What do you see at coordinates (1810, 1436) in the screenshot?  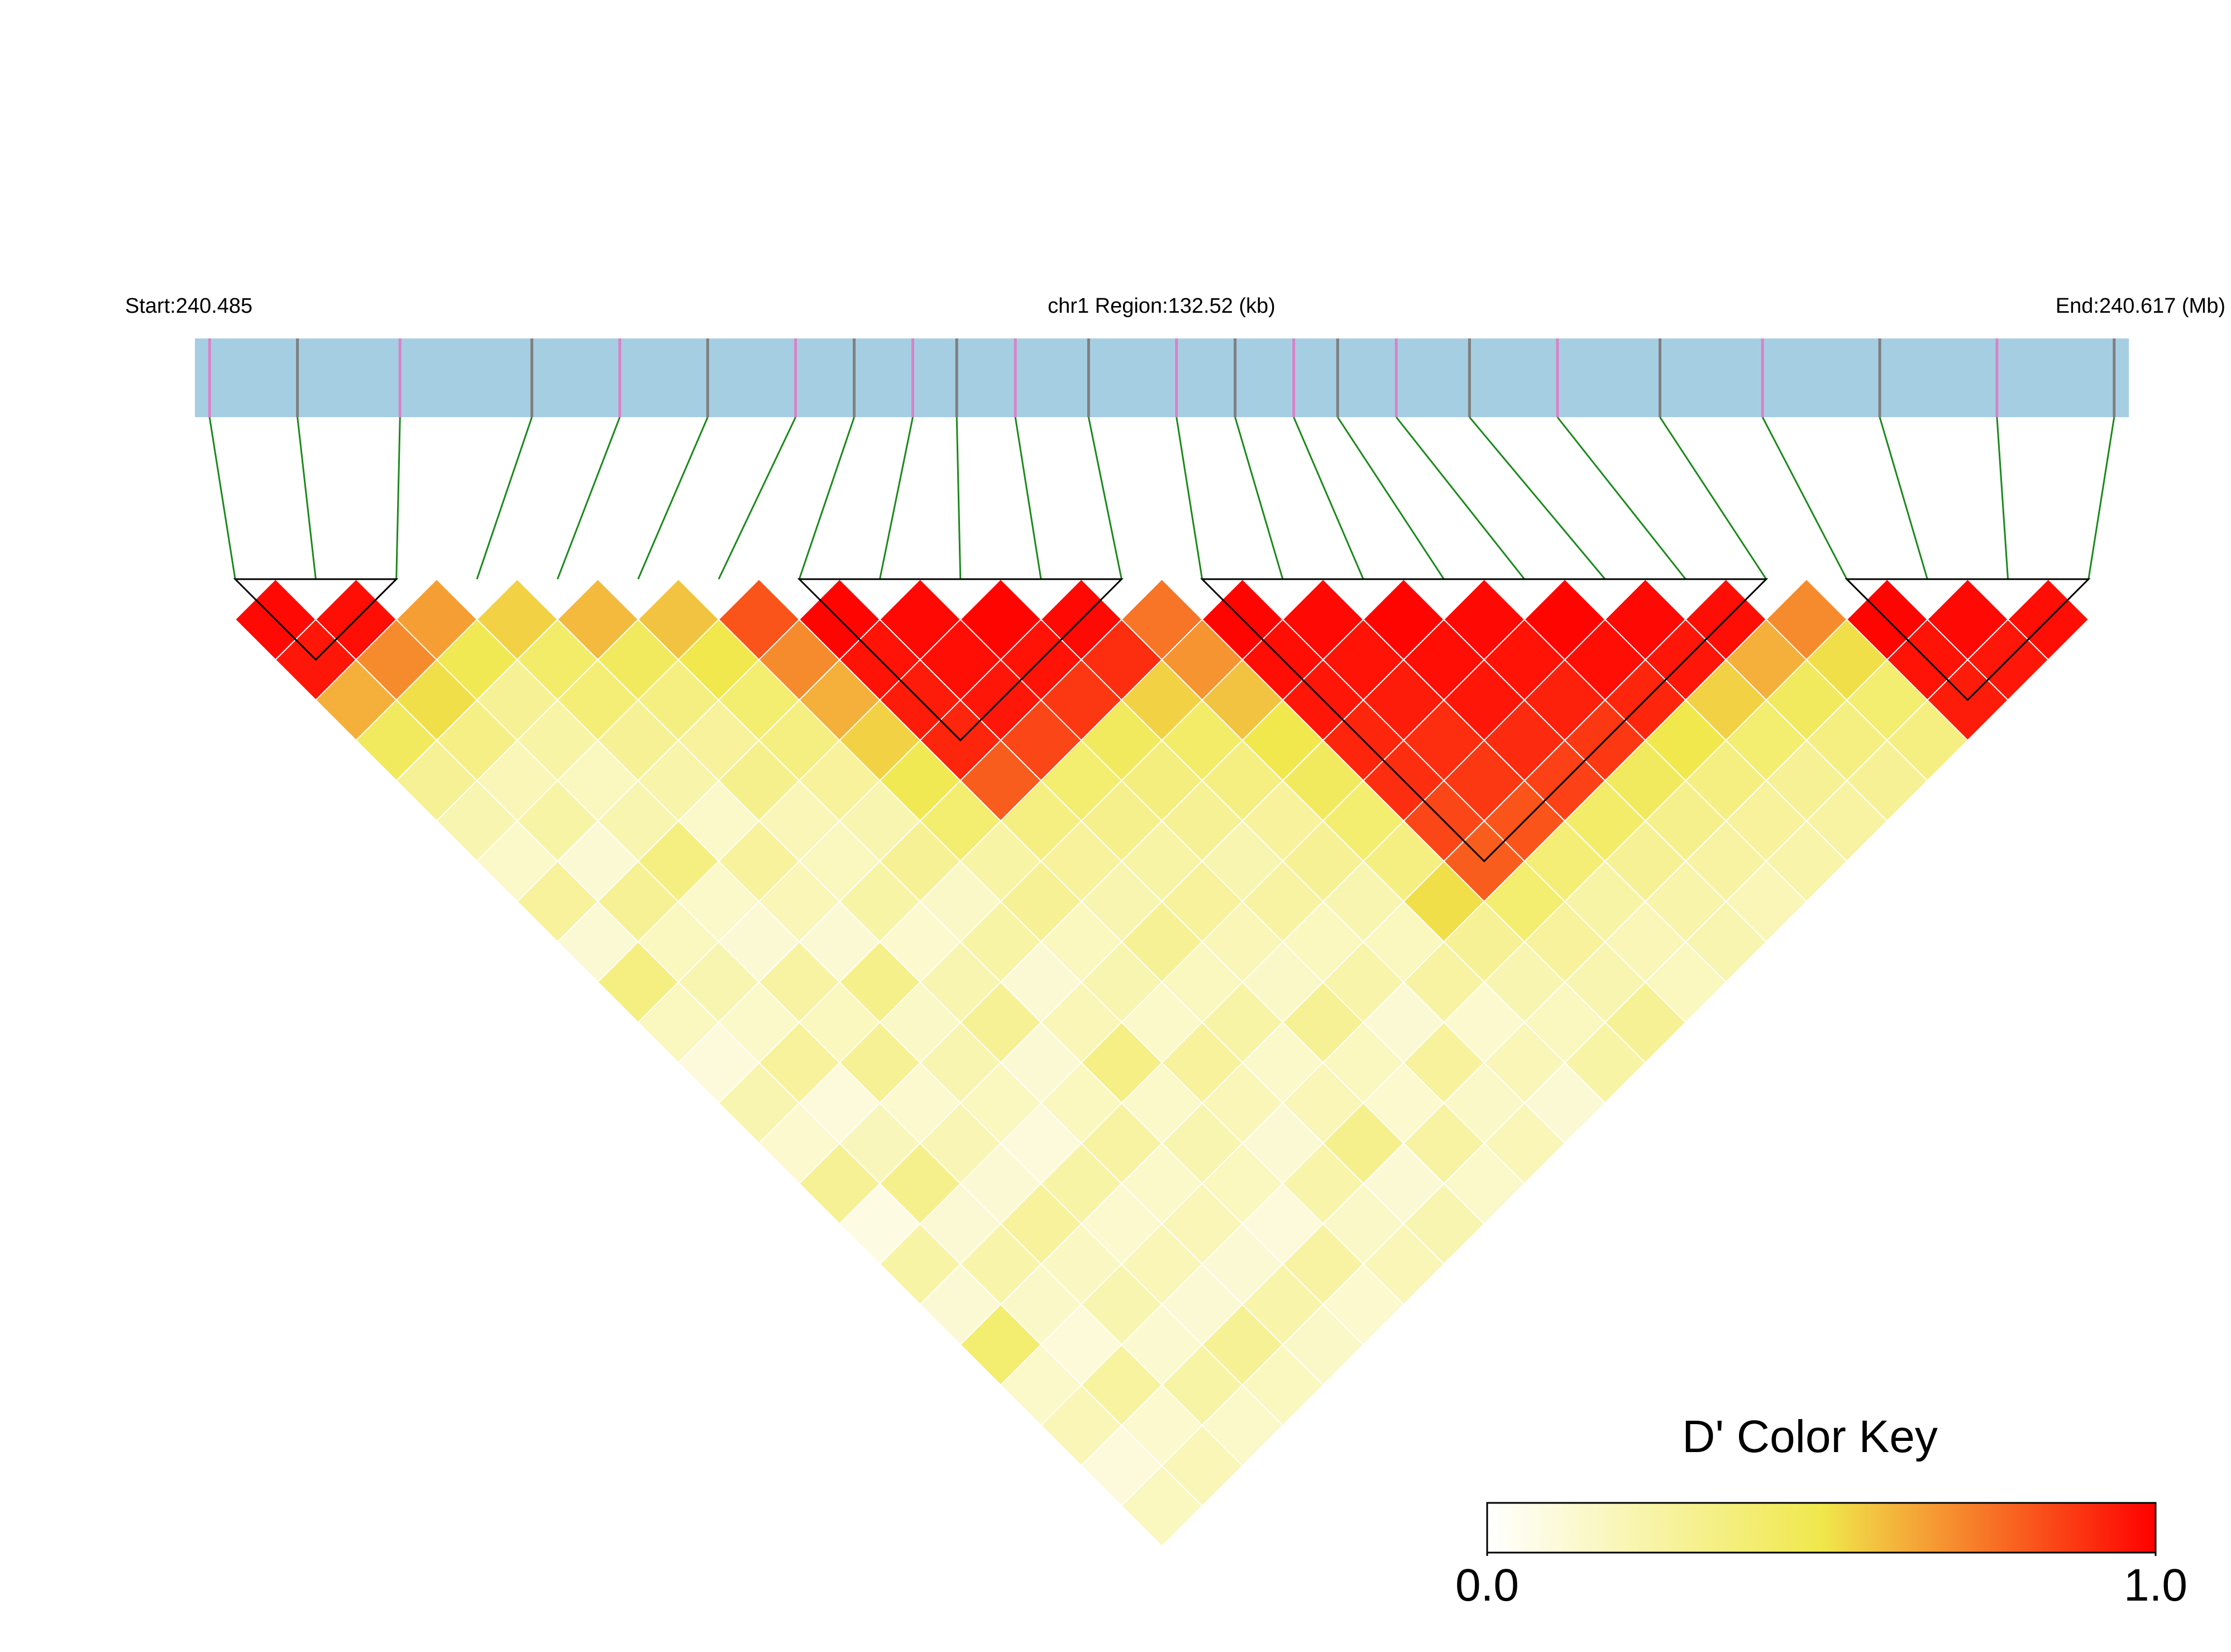 I see `key-title: D' Color Key` at bounding box center [1810, 1436].